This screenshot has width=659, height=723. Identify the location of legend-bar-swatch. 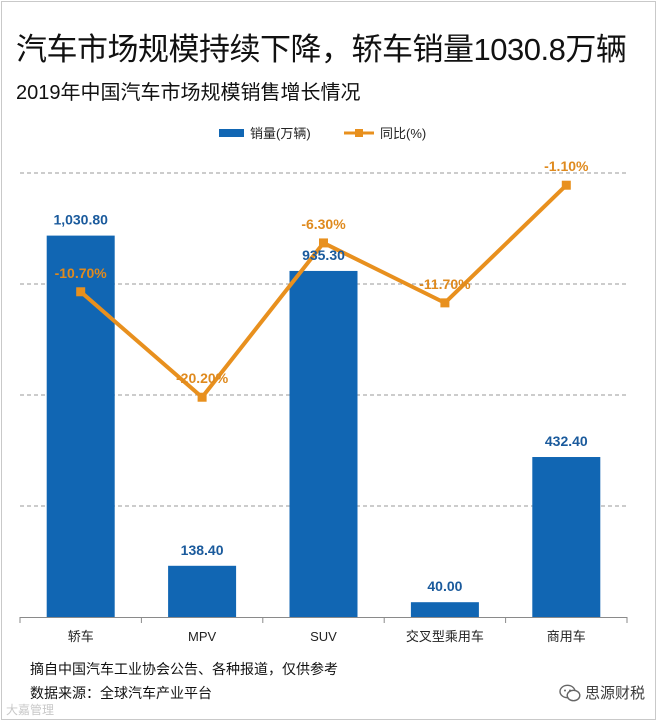
(231, 133).